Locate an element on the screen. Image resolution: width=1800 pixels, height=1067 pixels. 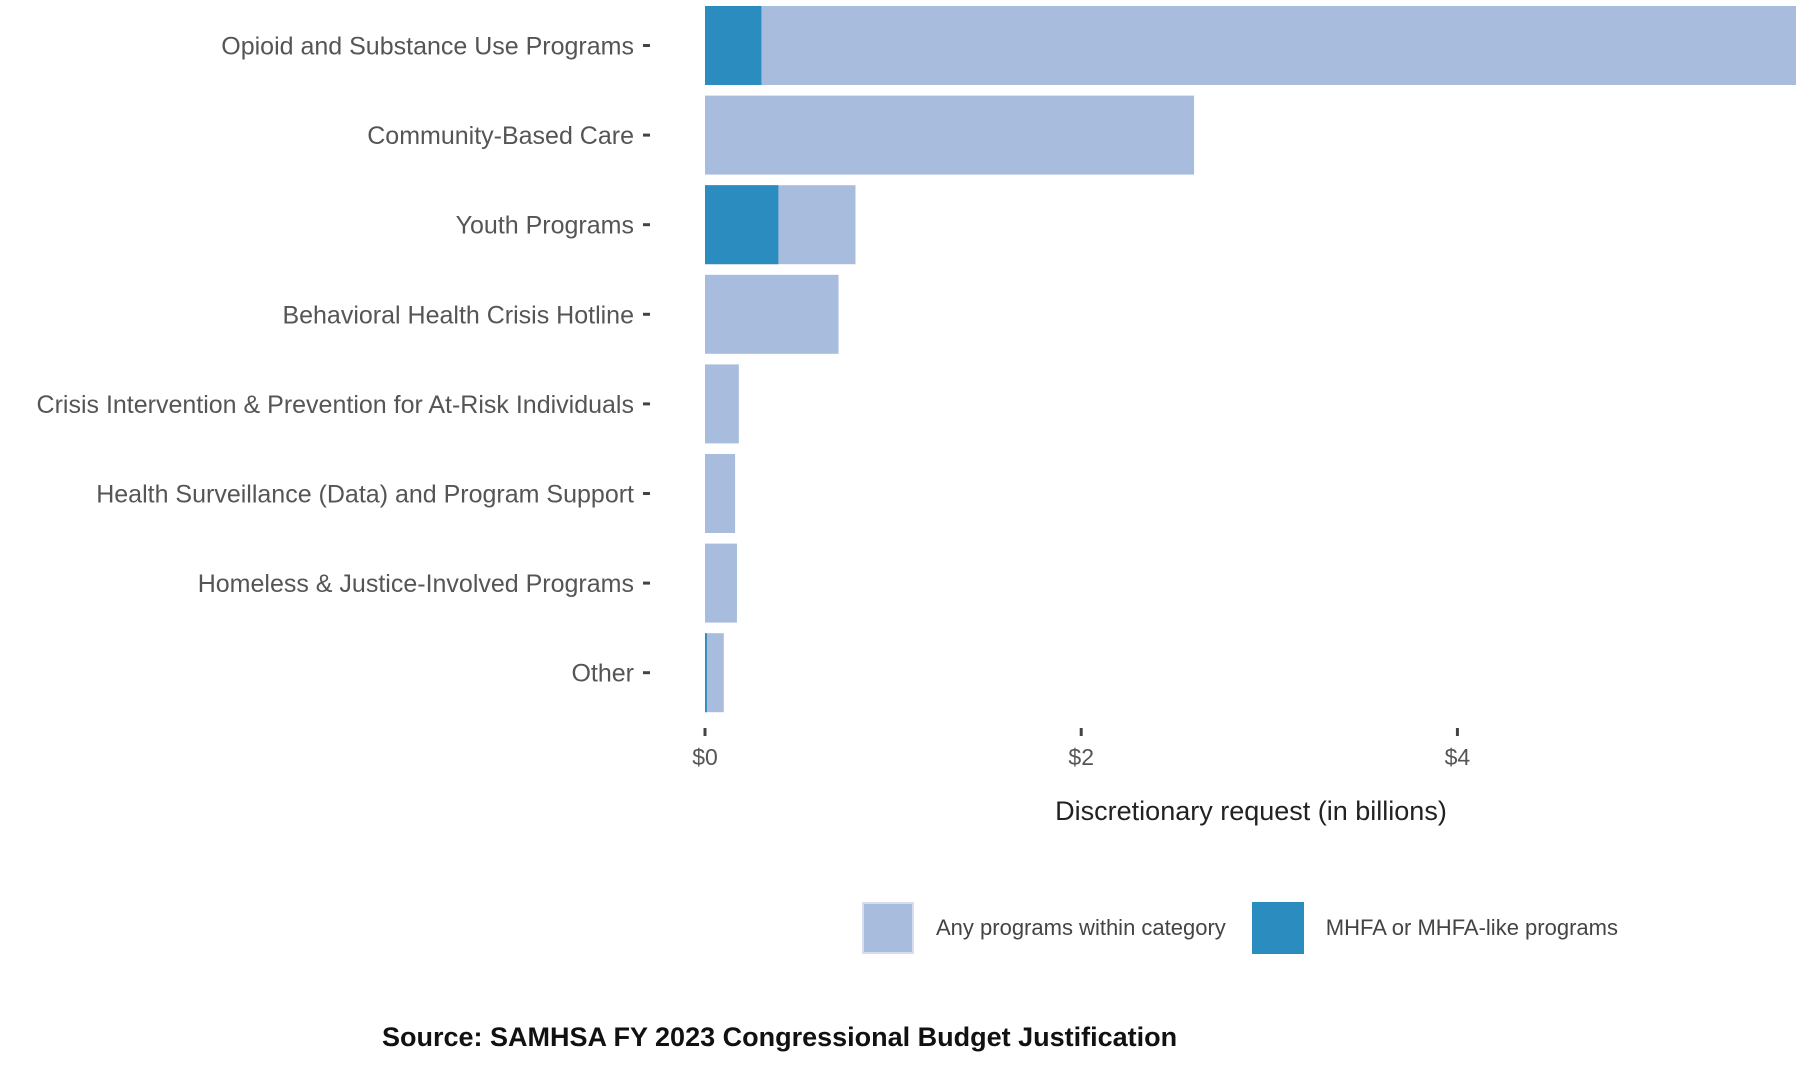
x-axis-title: Discretionary request (in billions) is located at coordinates (1251, 811).